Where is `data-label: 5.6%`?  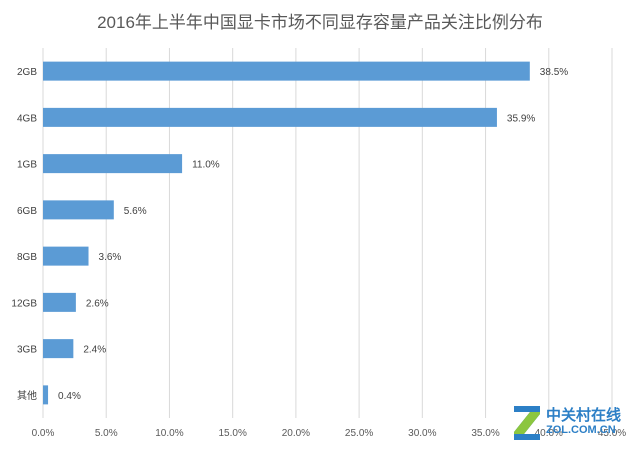 data-label: 5.6% is located at coordinates (135, 211).